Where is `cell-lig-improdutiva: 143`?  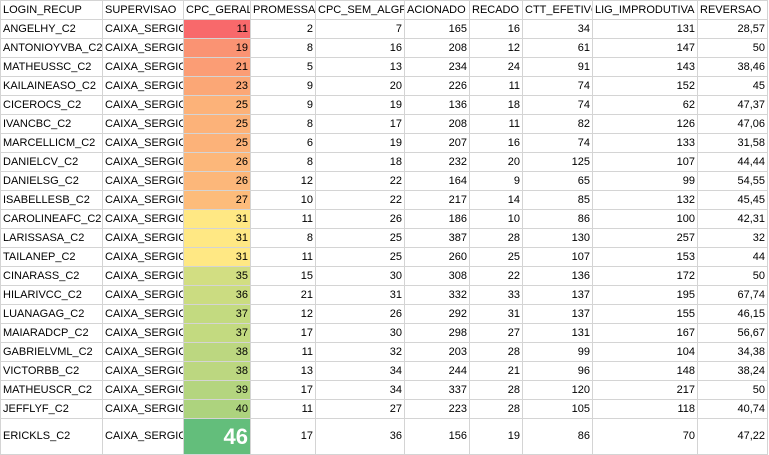
cell-lig-improdutiva: 143 is located at coordinates (645, 67).